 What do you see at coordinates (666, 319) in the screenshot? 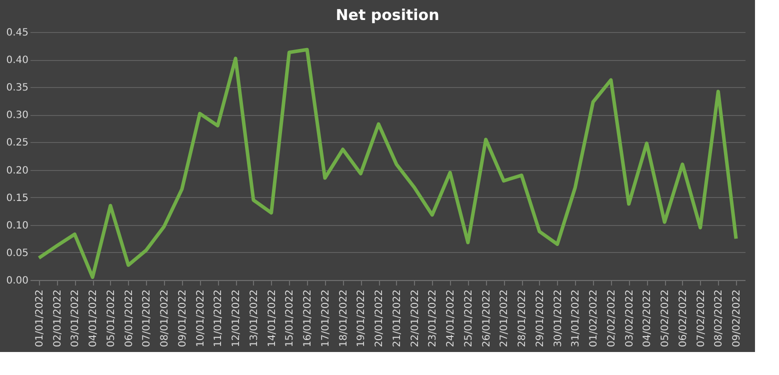
I see `x-tick-label: 05/02/2022` at bounding box center [666, 319].